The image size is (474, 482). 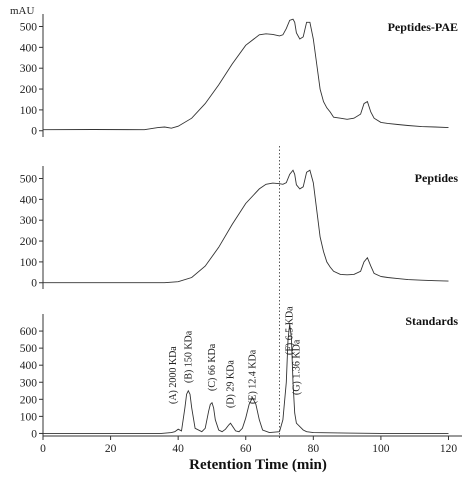 What do you see at coordinates (423, 27) in the screenshot?
I see `panel-title: Peptides-PAE` at bounding box center [423, 27].